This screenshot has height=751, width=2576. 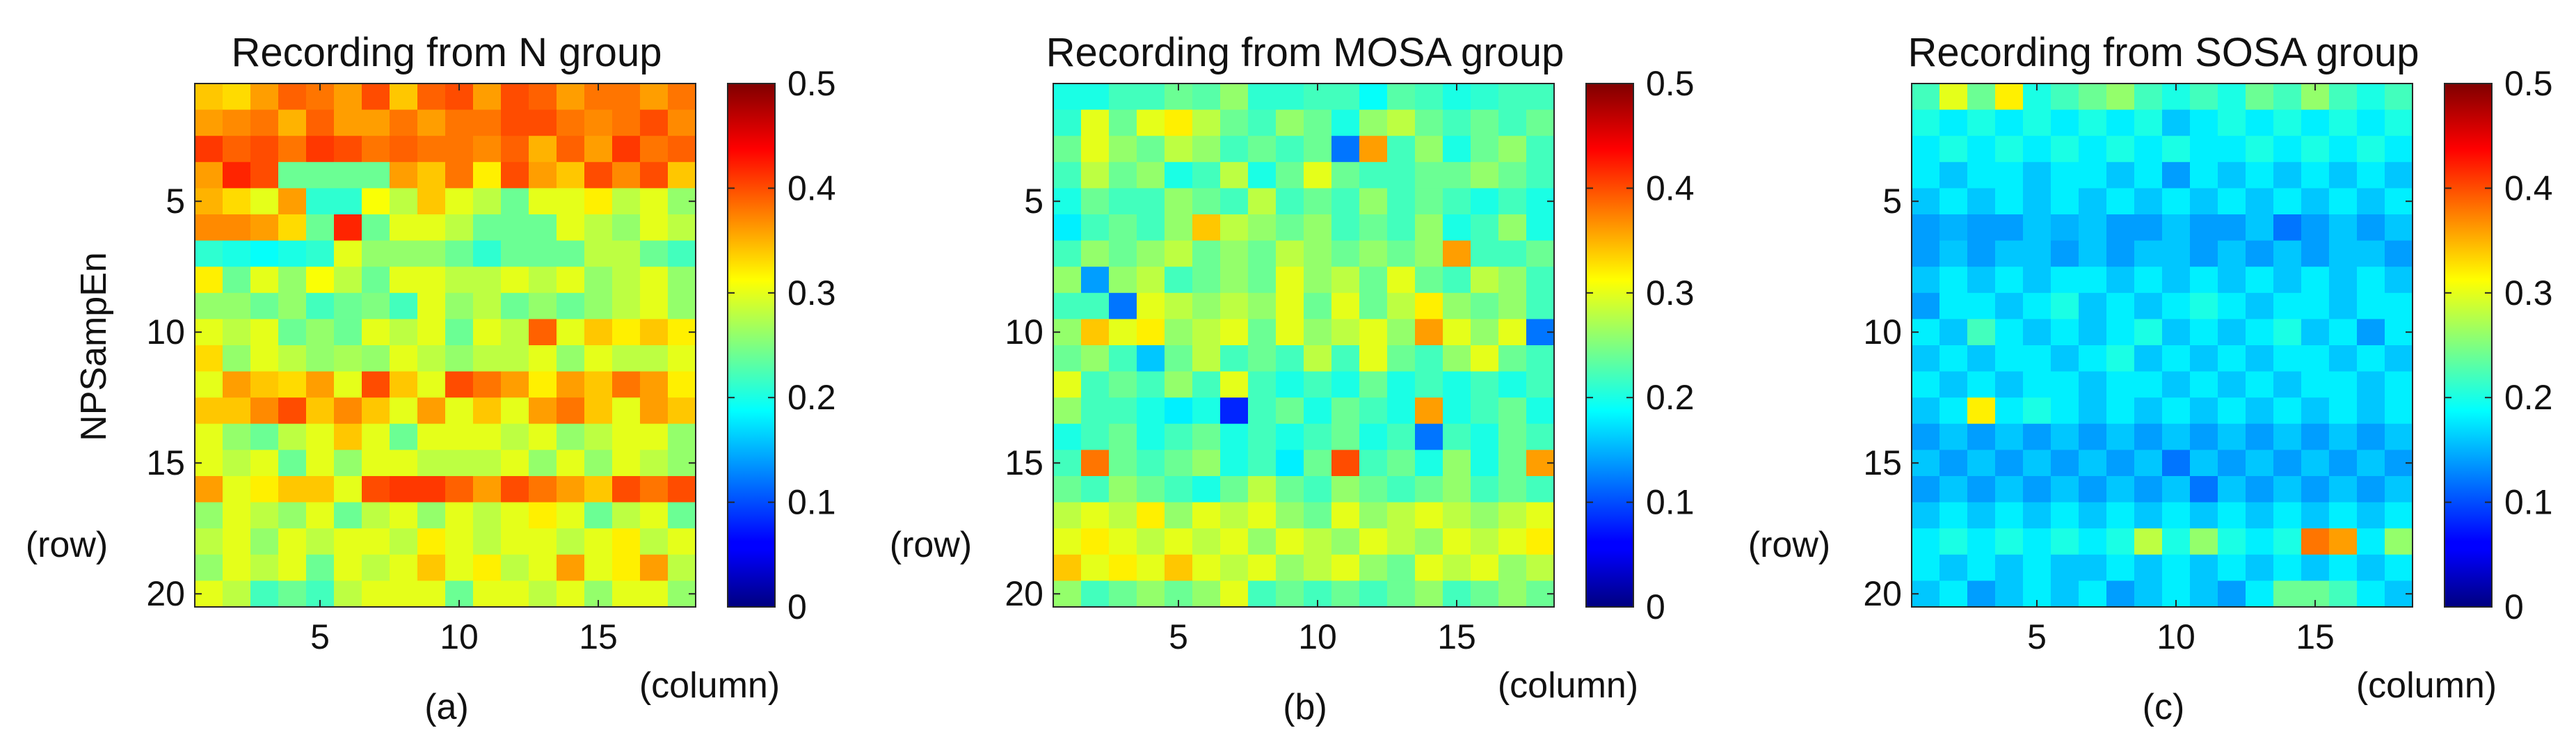 What do you see at coordinates (1882, 593) in the screenshot?
I see `y-tick-label: 20` at bounding box center [1882, 593].